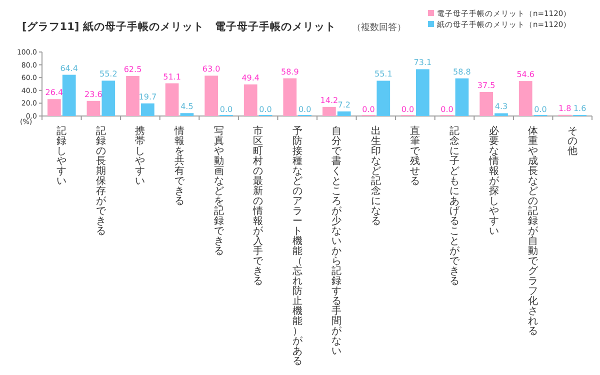 This screenshot has width=600, height=375. I want to click on data-label: 51.1, so click(172, 77).